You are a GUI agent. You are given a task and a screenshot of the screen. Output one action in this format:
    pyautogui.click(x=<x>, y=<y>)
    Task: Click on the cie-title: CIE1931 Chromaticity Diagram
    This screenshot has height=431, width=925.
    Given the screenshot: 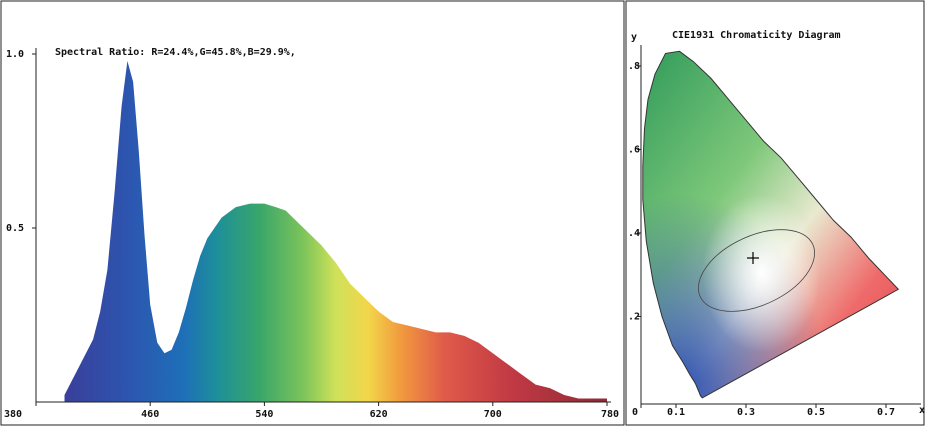 What is the action you would take?
    pyautogui.click(x=756, y=35)
    